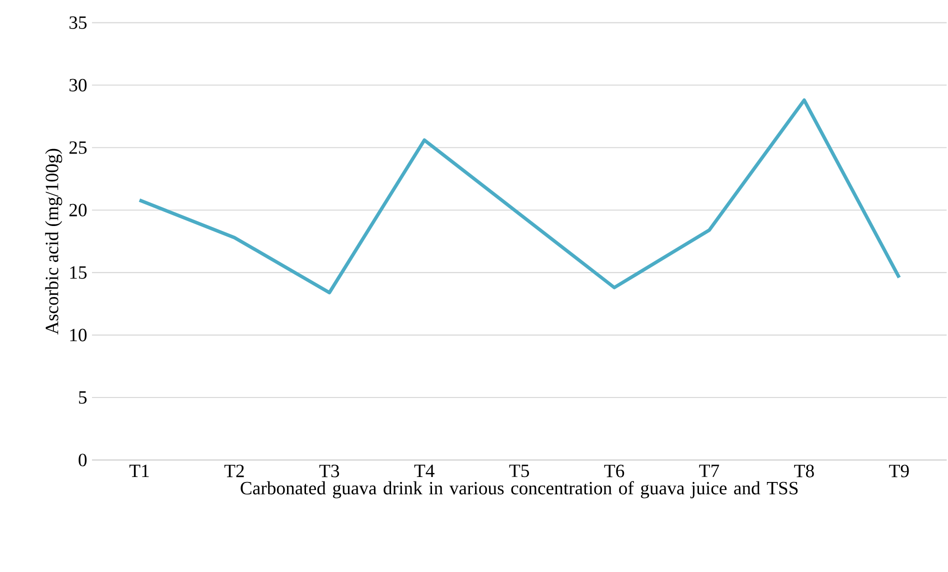 The image size is (948, 572). Describe the element at coordinates (82, 460) in the screenshot. I see `y-tick-label: 0` at that location.